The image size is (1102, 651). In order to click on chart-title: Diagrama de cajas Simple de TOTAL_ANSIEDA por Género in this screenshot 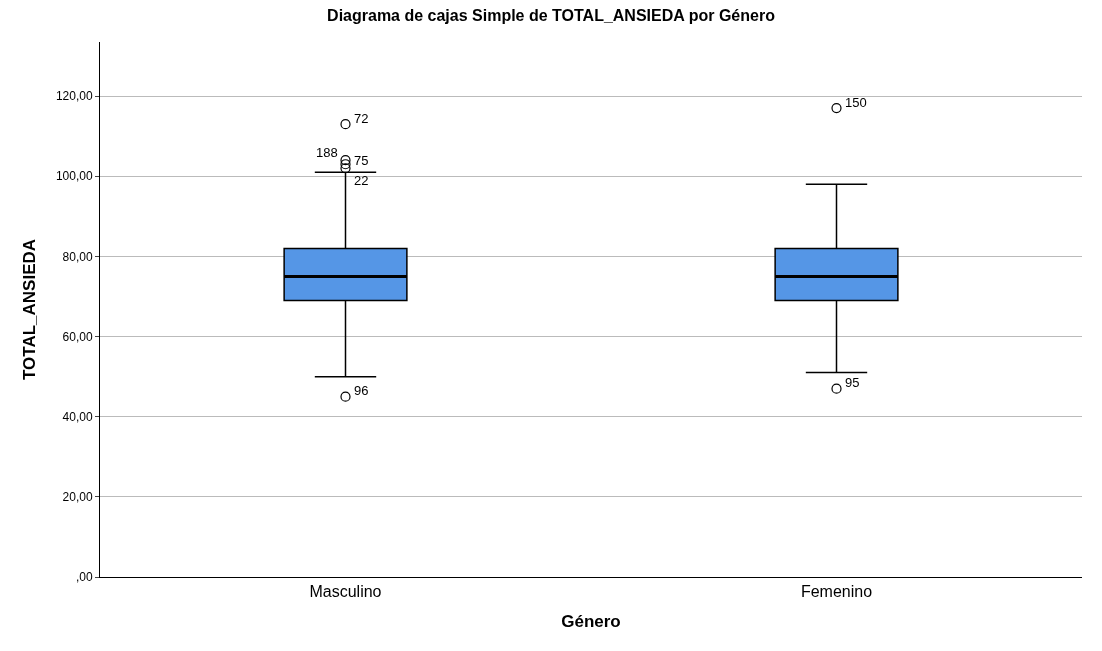, I will do `click(551, 15)`.